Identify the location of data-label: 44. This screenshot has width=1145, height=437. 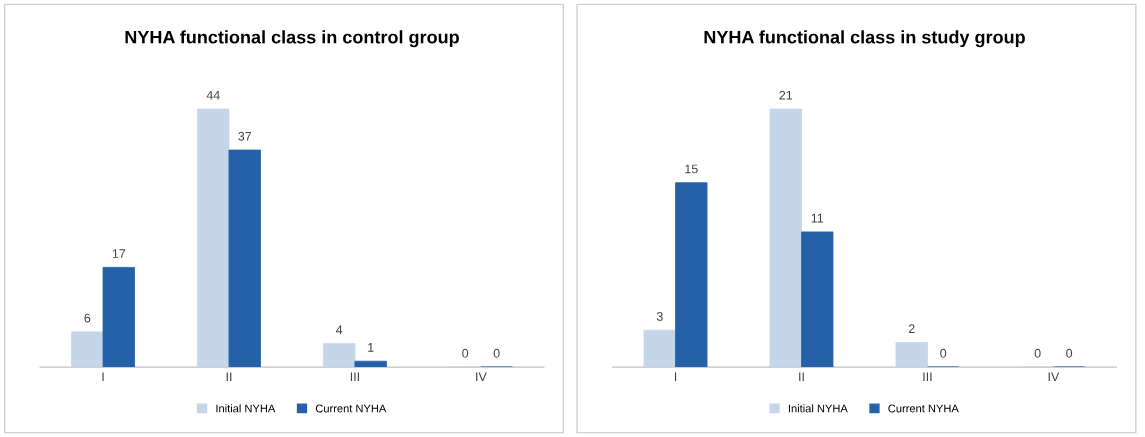
(213, 95).